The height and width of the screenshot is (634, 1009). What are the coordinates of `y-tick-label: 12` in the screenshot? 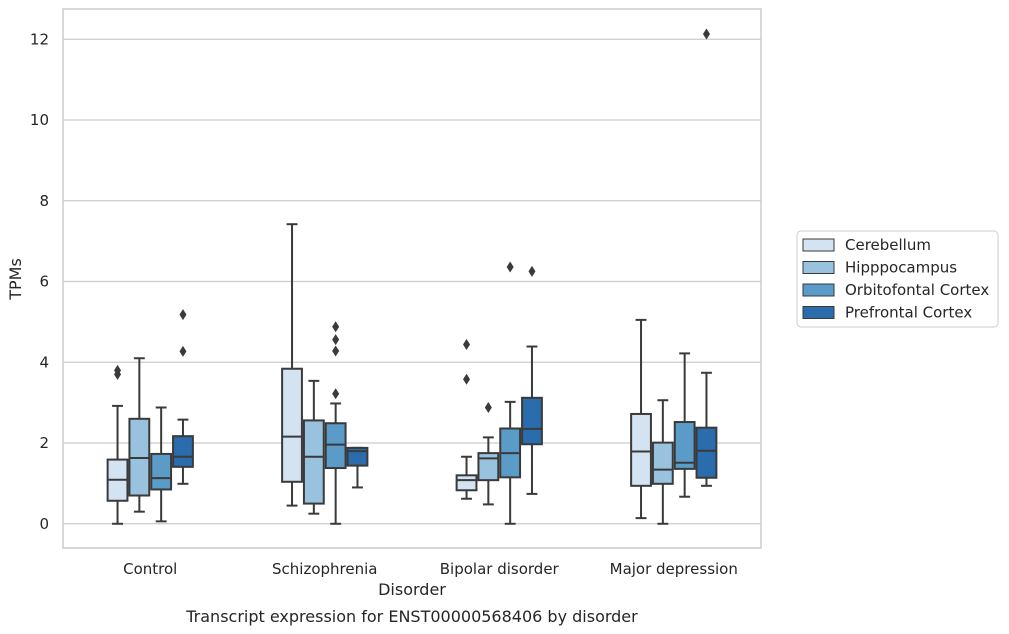 It's located at (39, 39).